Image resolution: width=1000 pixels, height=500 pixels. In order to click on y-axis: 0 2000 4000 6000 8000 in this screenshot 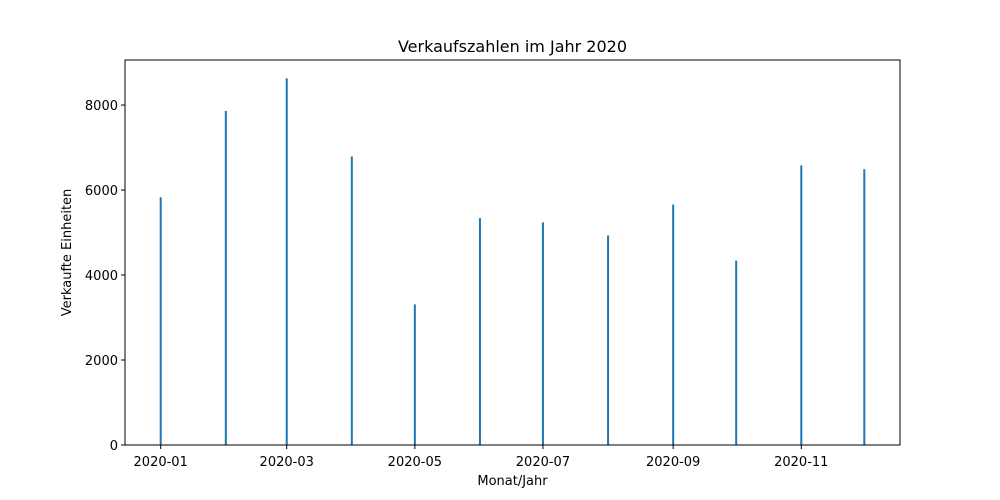, I will do `click(105, 276)`.